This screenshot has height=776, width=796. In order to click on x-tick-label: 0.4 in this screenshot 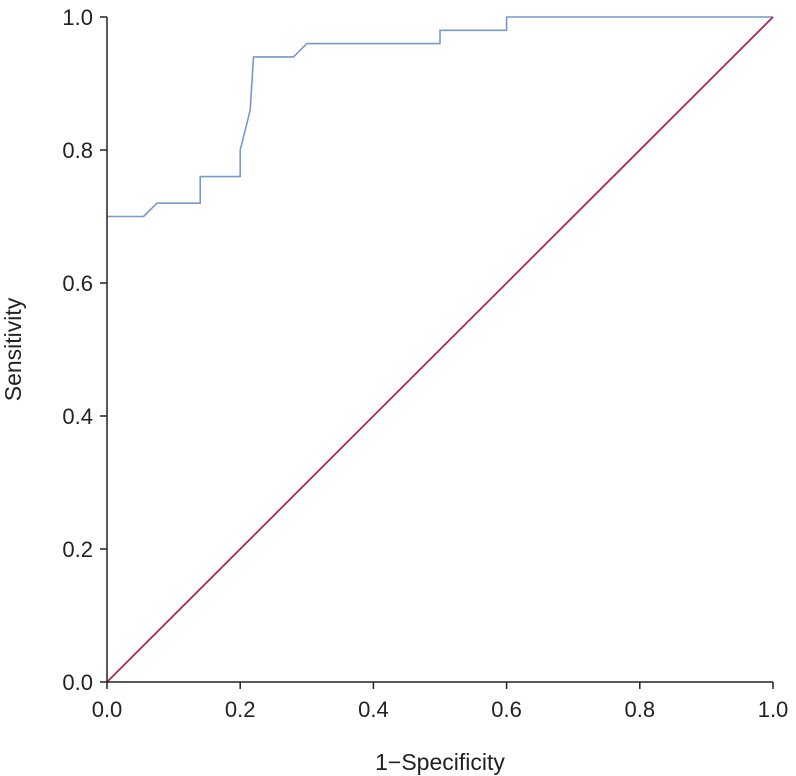, I will do `click(373, 709)`.